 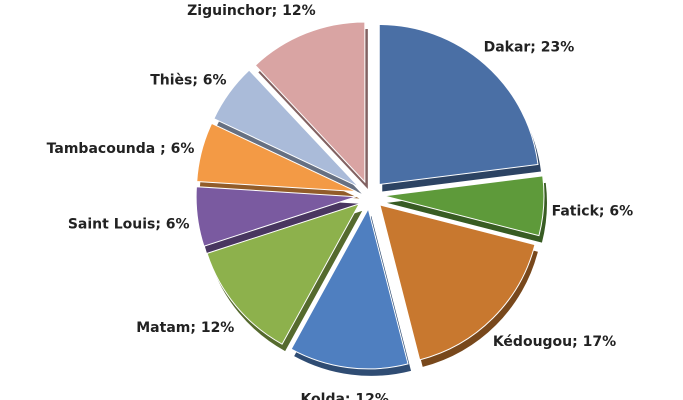 What do you see at coordinates (121, 149) in the screenshot?
I see `data-label: Tambacounda ; 6%` at bounding box center [121, 149].